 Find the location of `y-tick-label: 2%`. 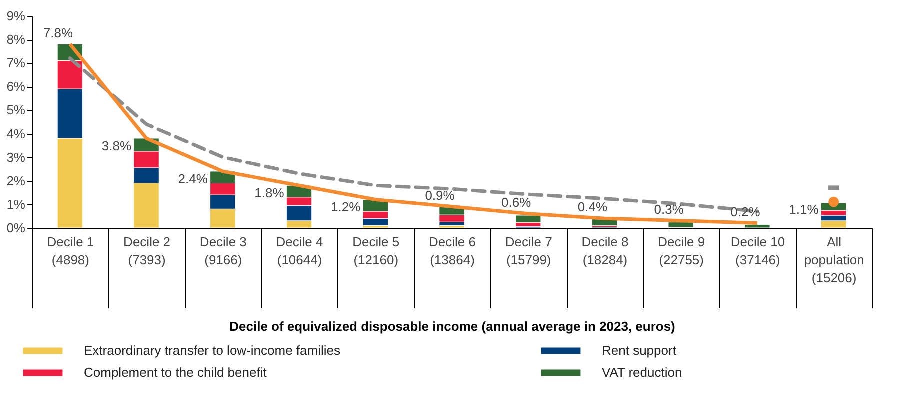

y-tick-label: 2% is located at coordinates (16, 180).